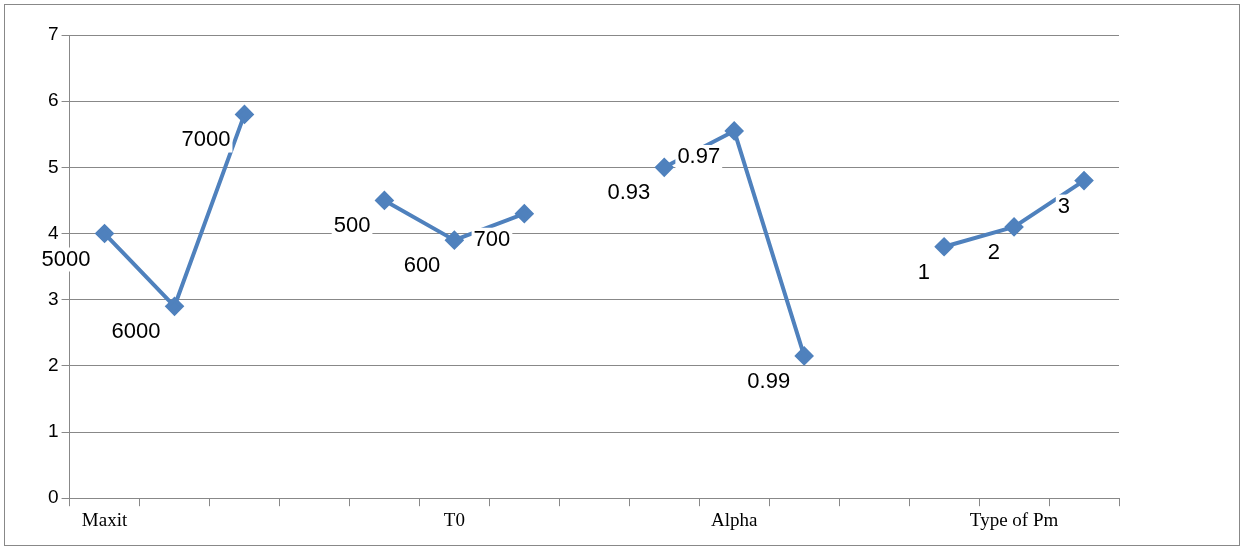  Describe the element at coordinates (53, 100) in the screenshot. I see `y-tick-label: 6` at that location.